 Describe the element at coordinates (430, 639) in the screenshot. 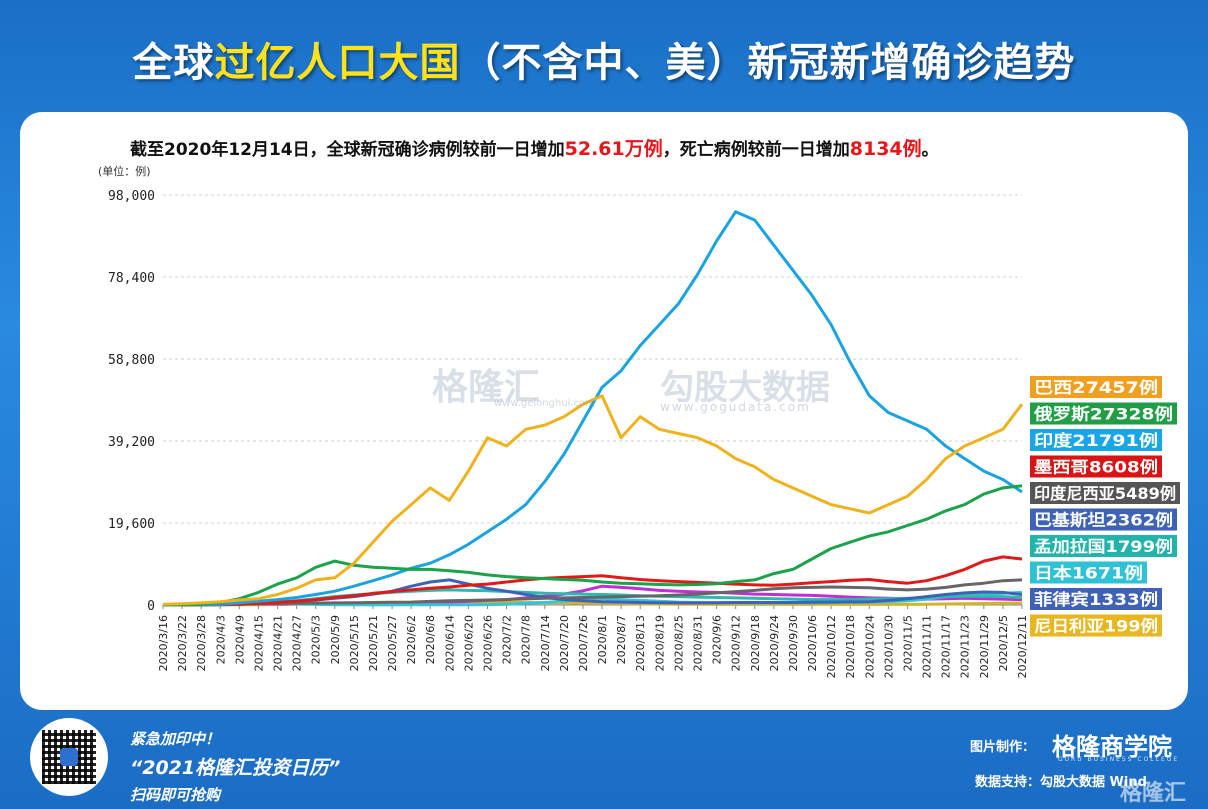

I see `x-tick-label: 2020/6/8` at that location.